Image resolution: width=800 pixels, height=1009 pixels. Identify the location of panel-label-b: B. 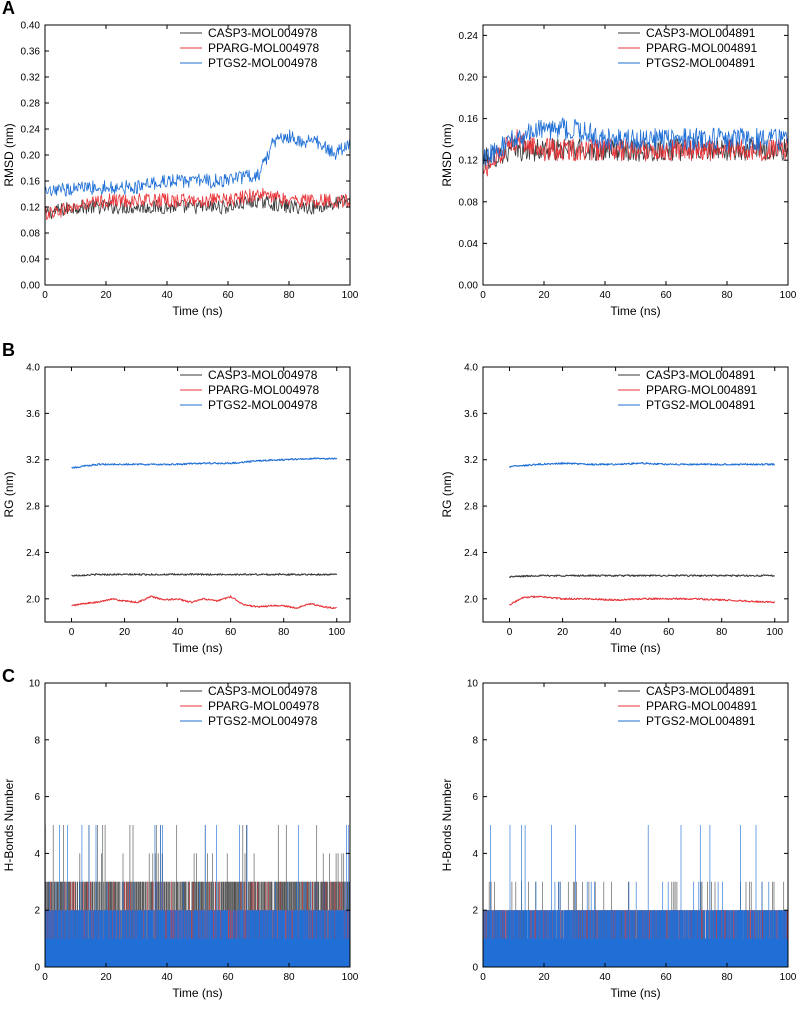
(8, 350).